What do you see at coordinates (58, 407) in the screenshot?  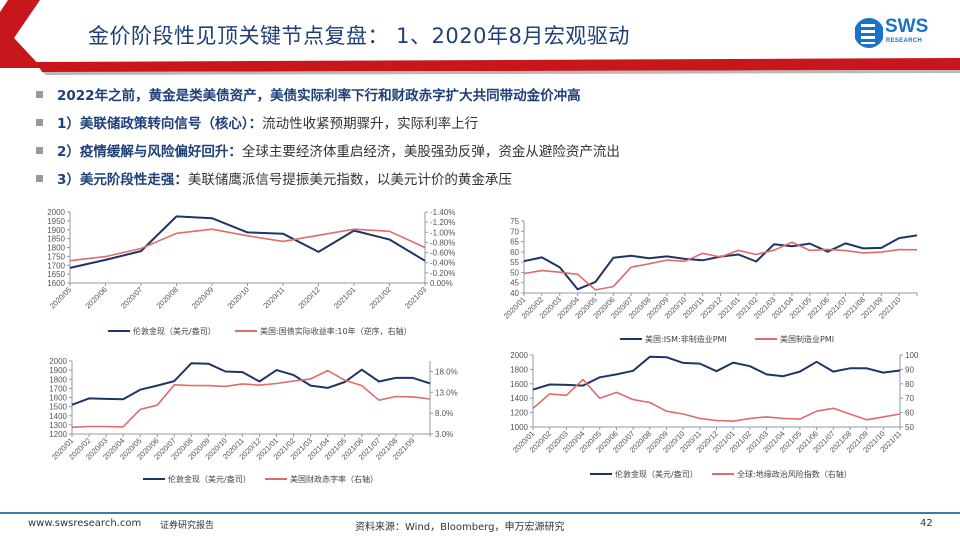 I see `y-tick-label-left: 1500` at bounding box center [58, 407].